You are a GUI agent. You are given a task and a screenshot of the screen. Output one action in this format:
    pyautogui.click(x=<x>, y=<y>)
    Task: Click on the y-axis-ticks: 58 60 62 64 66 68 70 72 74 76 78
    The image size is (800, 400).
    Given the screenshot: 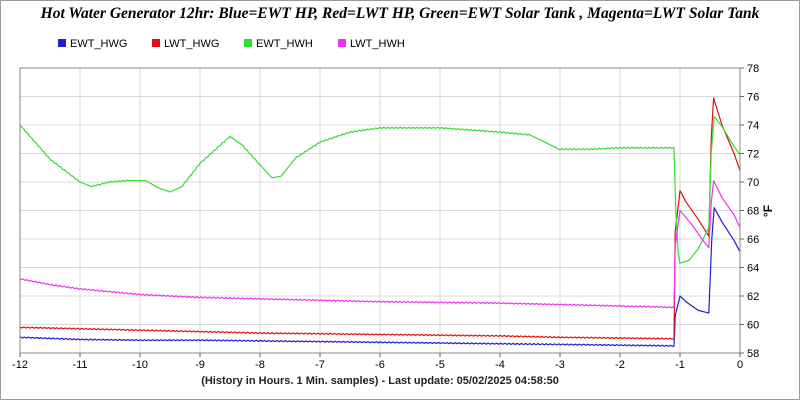 What is the action you would take?
    pyautogui.click(x=749, y=211)
    